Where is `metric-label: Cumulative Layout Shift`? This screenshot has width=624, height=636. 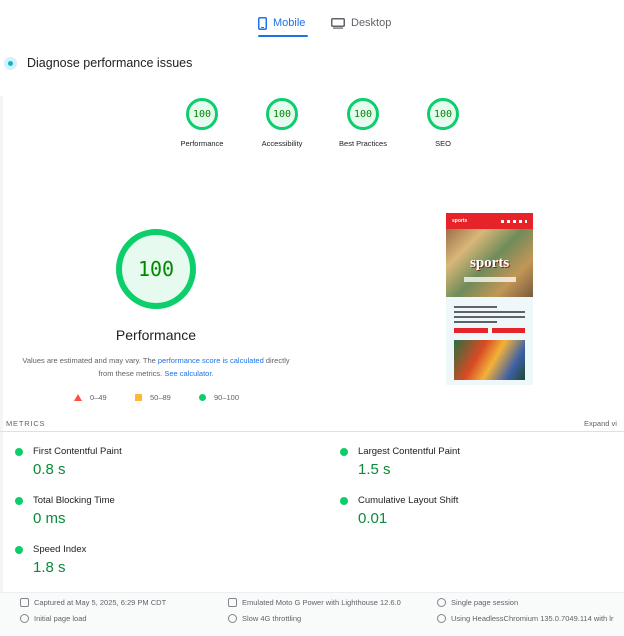
metric-label: Cumulative Layout Shift is located at coordinates (408, 500).